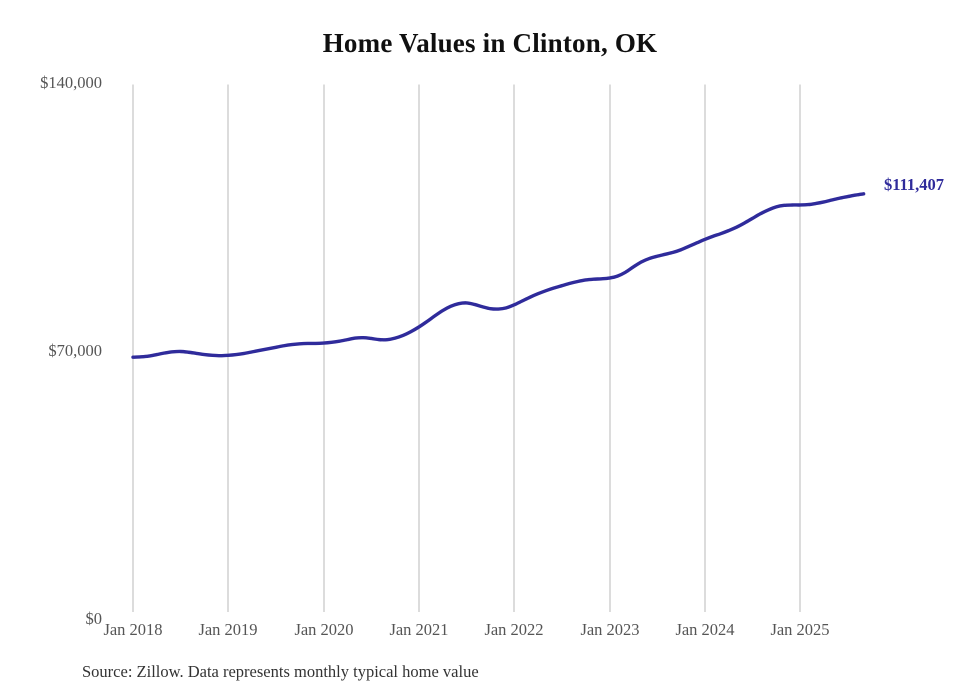  What do you see at coordinates (514, 629) in the screenshot?
I see `x-tick-label: Jan 2022` at bounding box center [514, 629].